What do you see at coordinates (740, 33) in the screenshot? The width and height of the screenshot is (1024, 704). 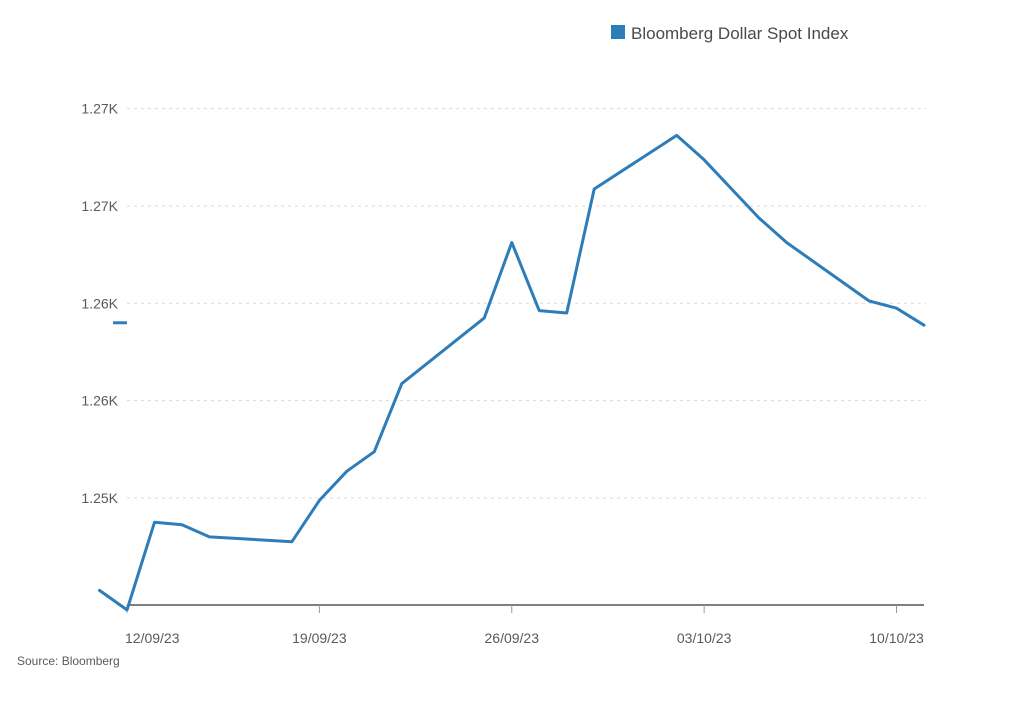 I see `legend-label: Bloomberg Dollar Spot Index` at bounding box center [740, 33].